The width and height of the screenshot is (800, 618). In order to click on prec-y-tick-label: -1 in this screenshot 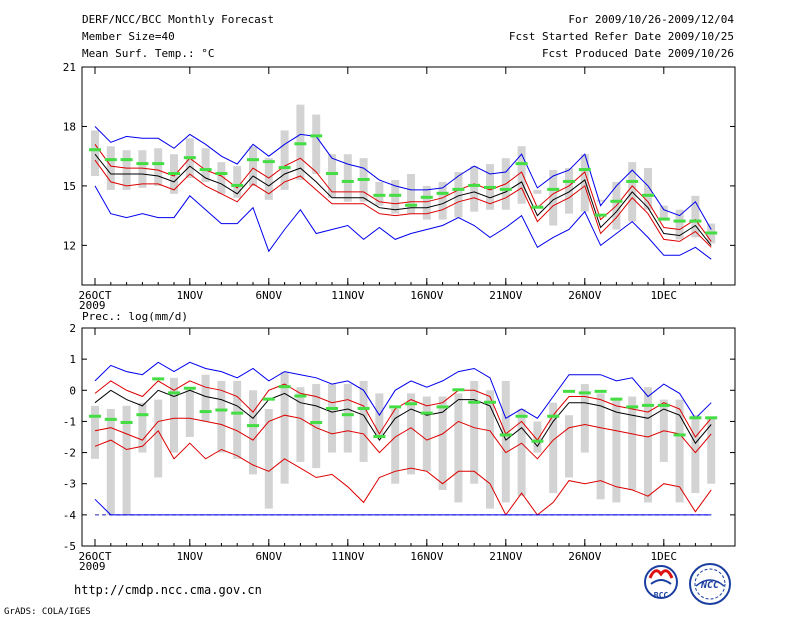, I will do `click(69, 421)`.